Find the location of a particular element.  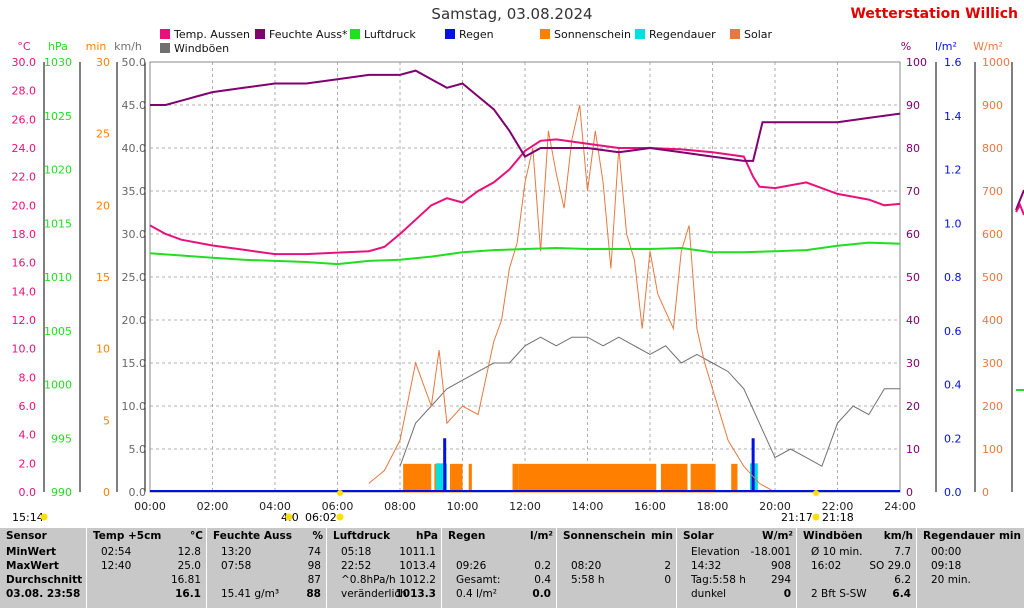

legend-label: Regen is located at coordinates (476, 34).